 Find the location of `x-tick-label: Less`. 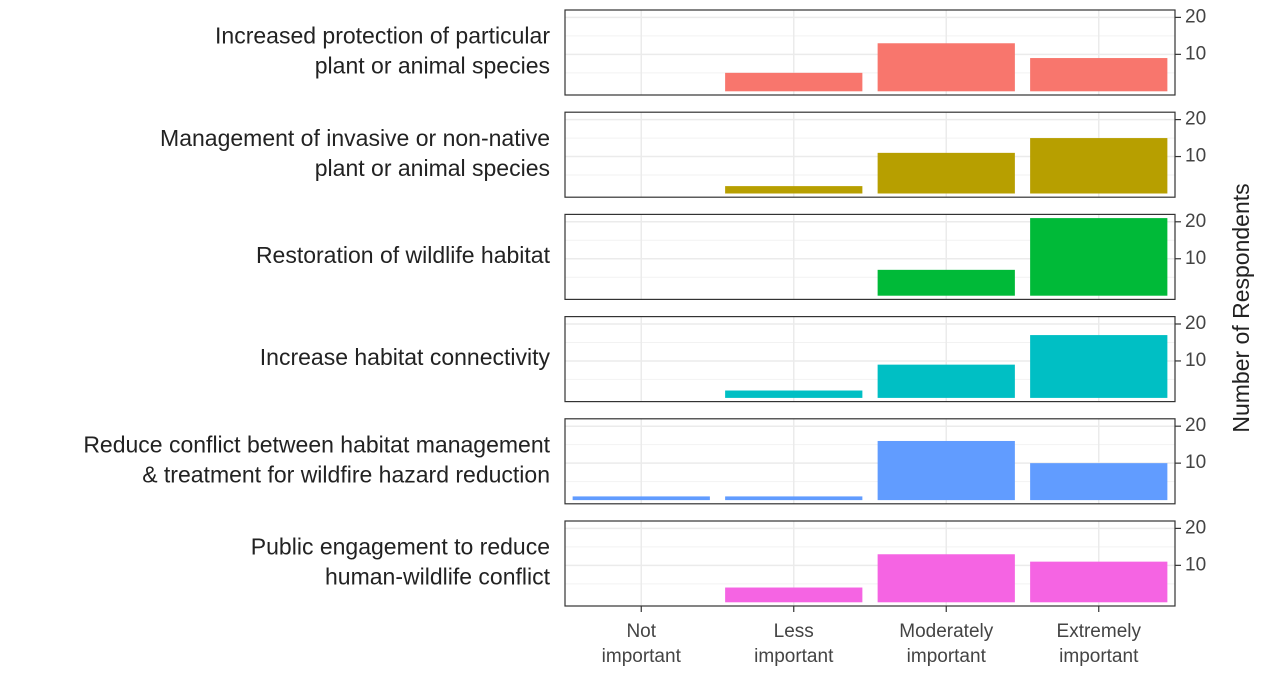

x-tick-label: Less is located at coordinates (794, 631).